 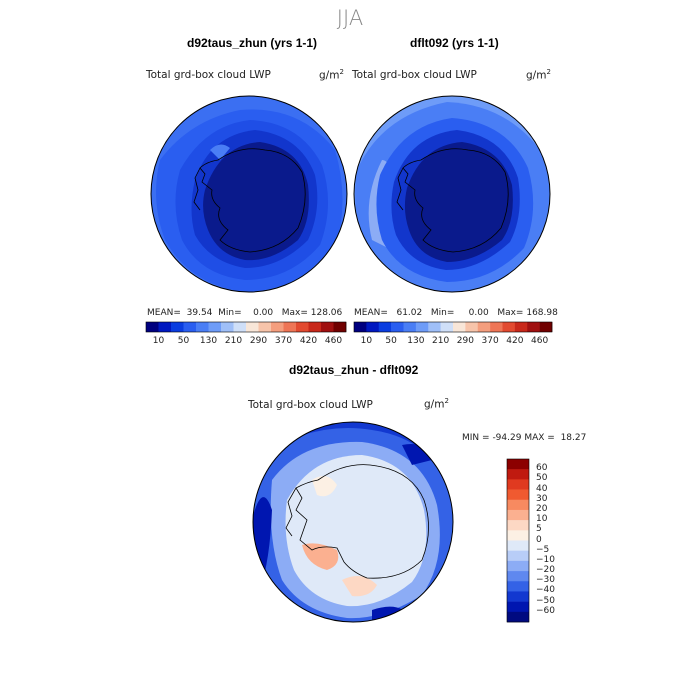 What do you see at coordinates (545, 610) in the screenshot?
I see `diff-colorbar-label: −60` at bounding box center [545, 610].